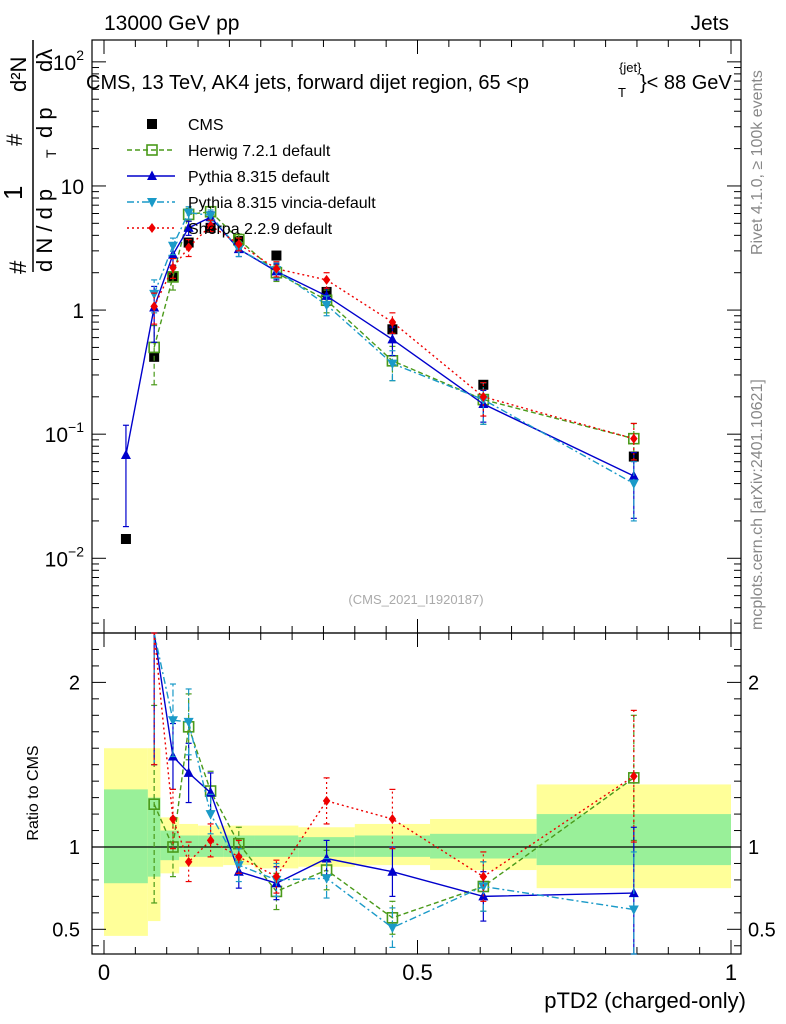 Image resolution: width=786 pixels, height=1024 pixels. I want to click on legend-label-4: Sherpa 2.2.9 default, so click(260, 229).